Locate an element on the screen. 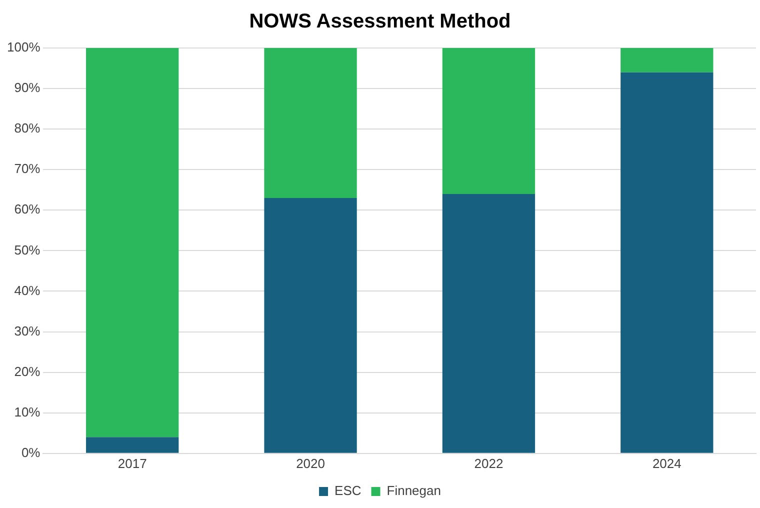 Image resolution: width=760 pixels, height=508 pixels. x-tick-label: 2020 is located at coordinates (310, 463).